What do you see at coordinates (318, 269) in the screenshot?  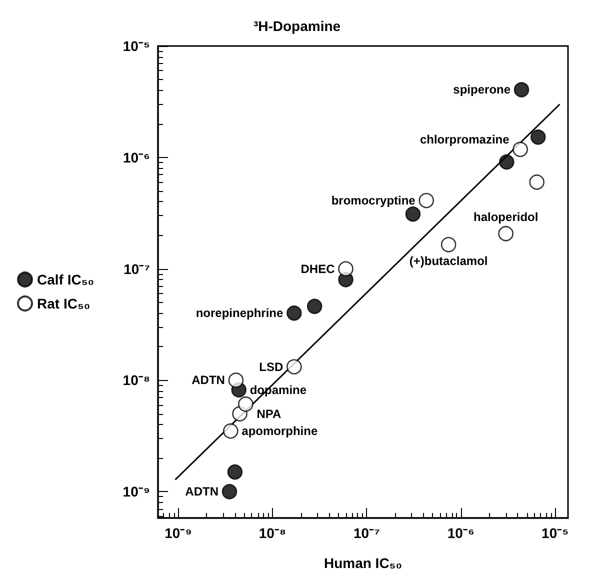 I see `annotation: DHEC` at bounding box center [318, 269].